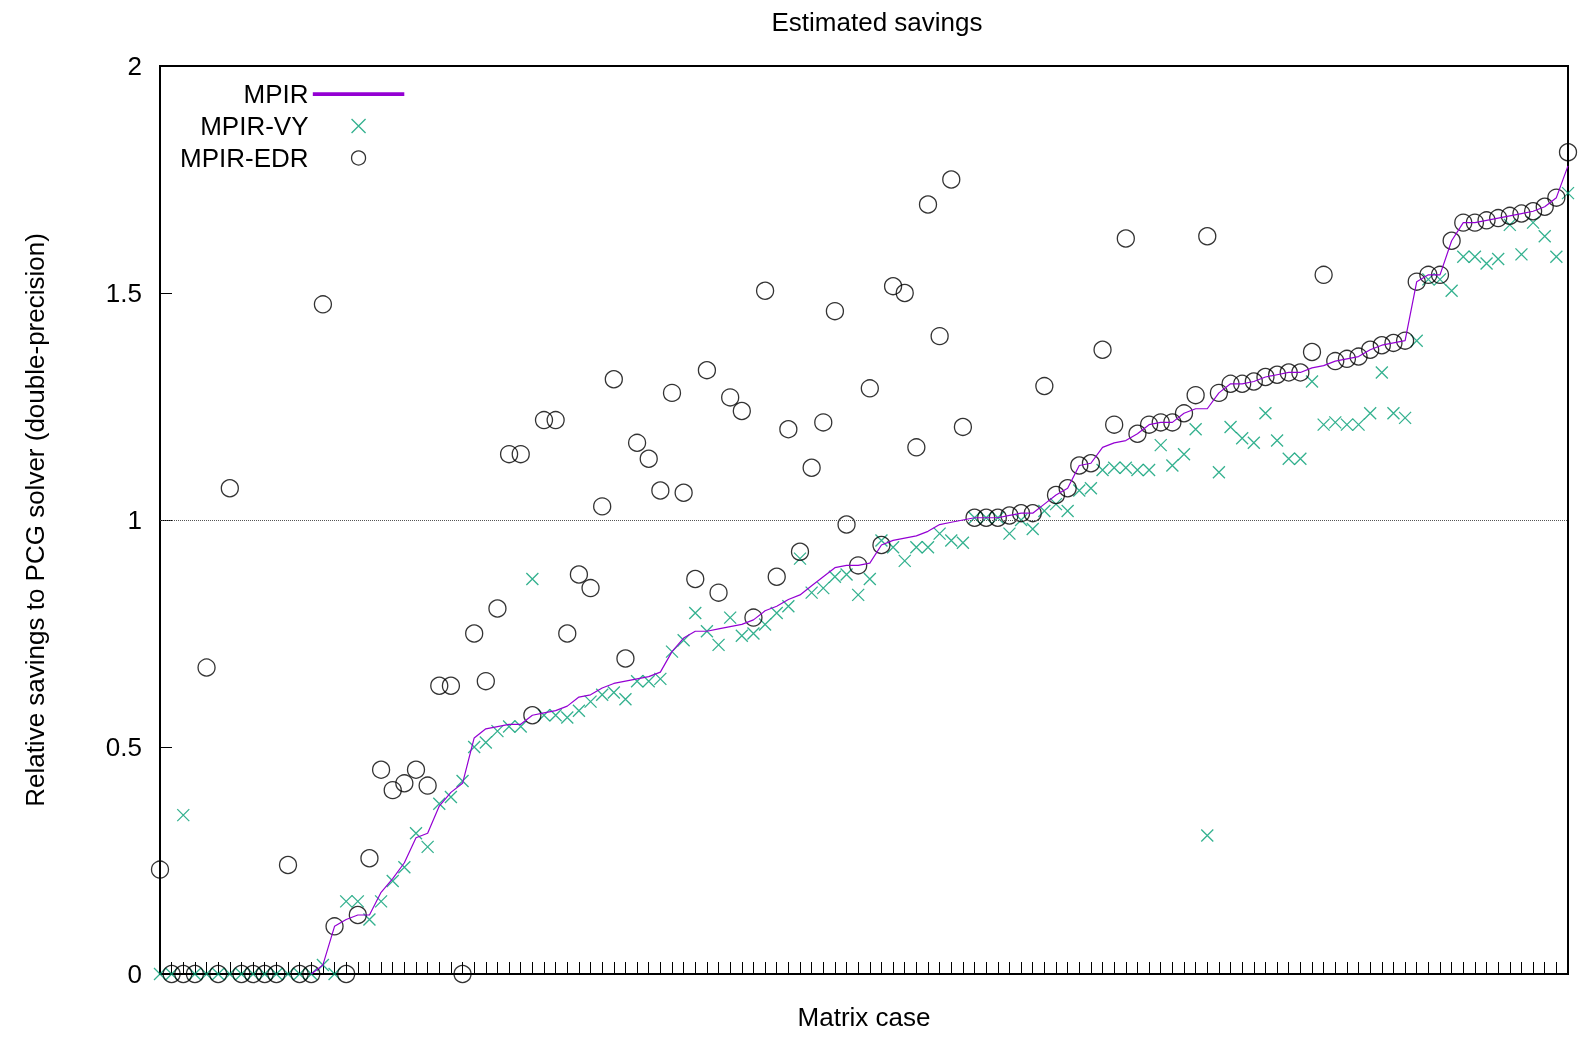  Describe the element at coordinates (254, 126) in the screenshot. I see `legend-label: MPIR-VY` at that location.